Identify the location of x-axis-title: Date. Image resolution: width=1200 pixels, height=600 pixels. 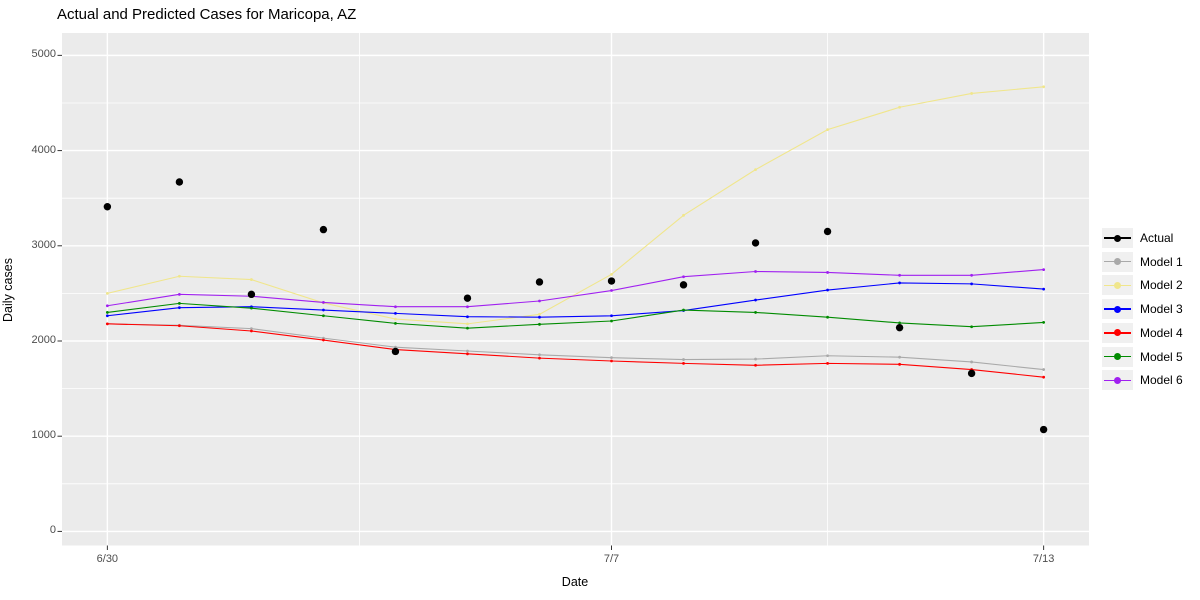
(575, 582).